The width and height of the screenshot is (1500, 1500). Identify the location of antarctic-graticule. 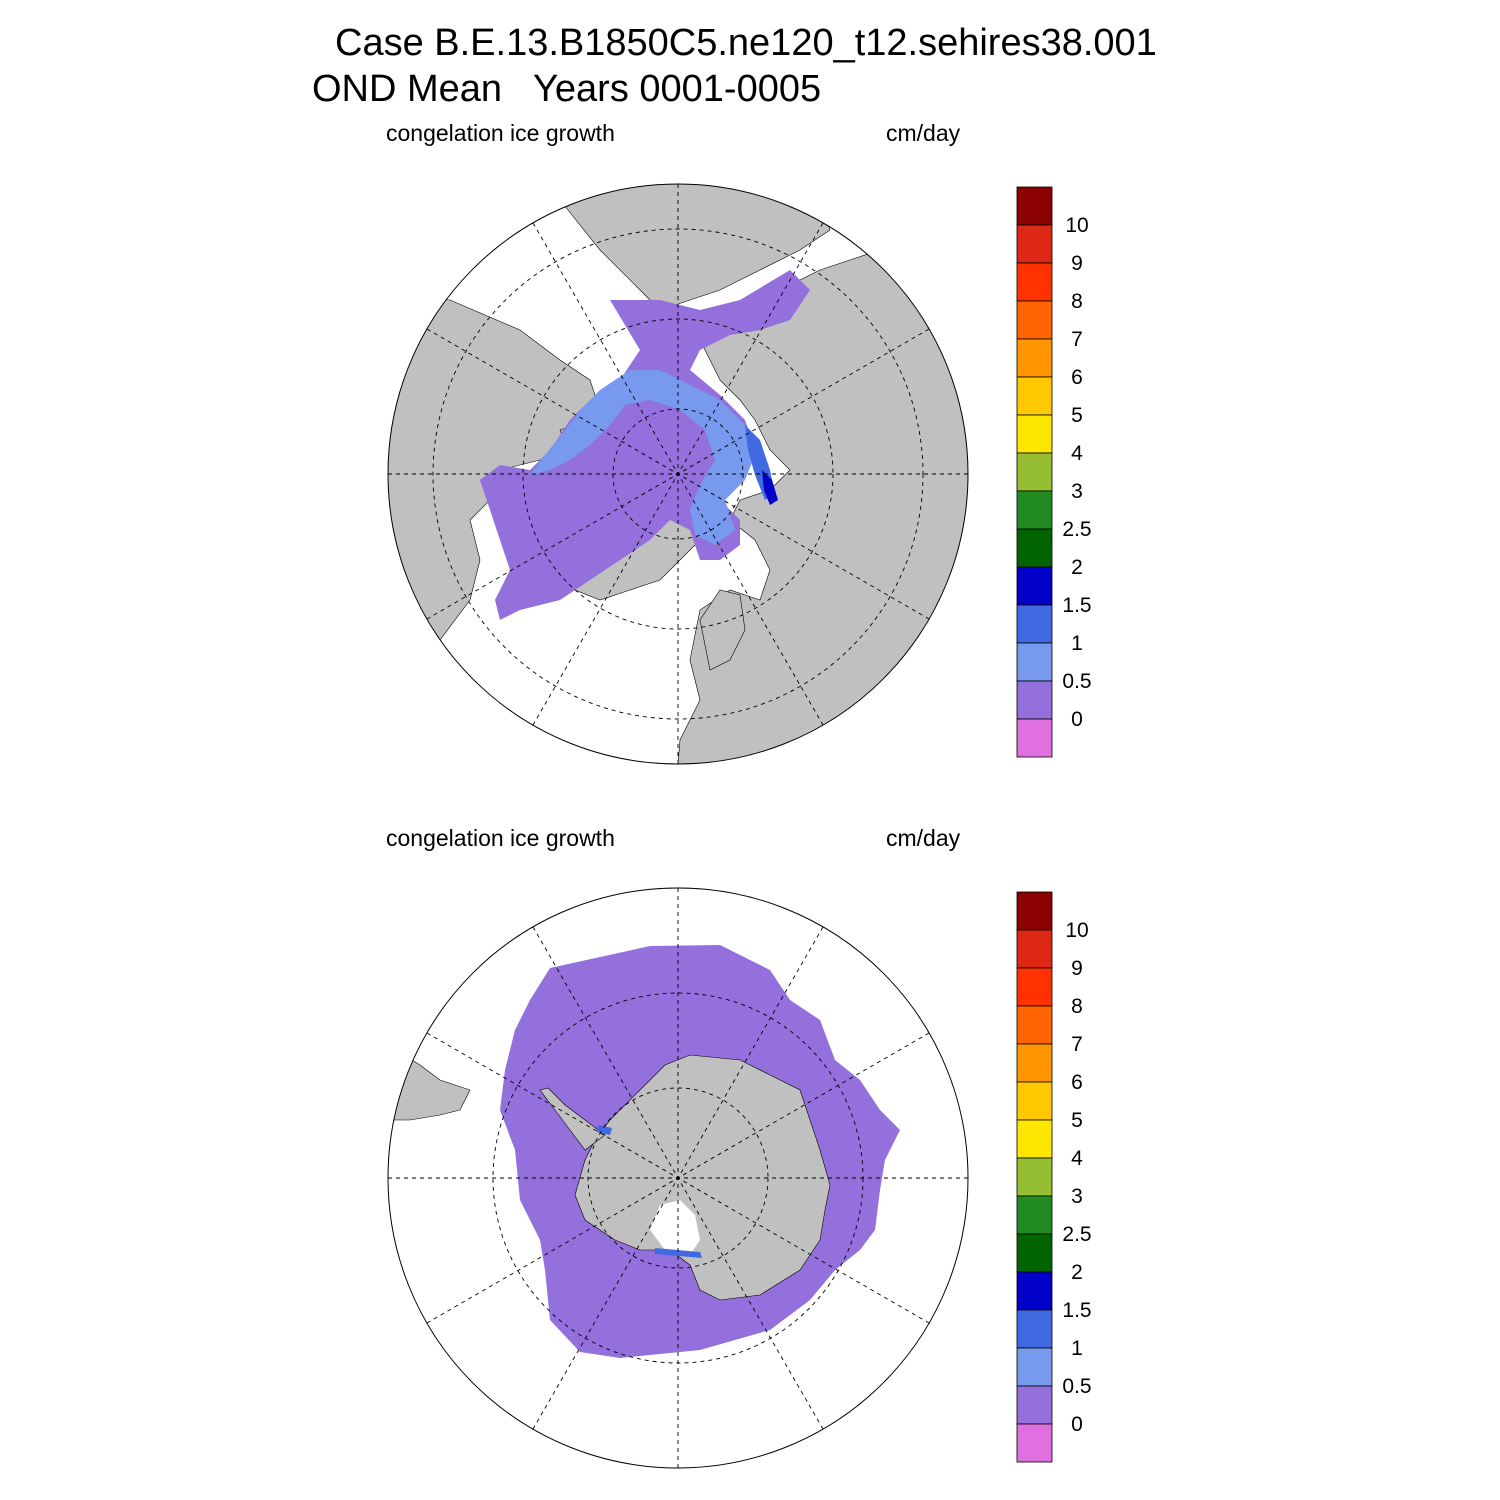
(678, 1178).